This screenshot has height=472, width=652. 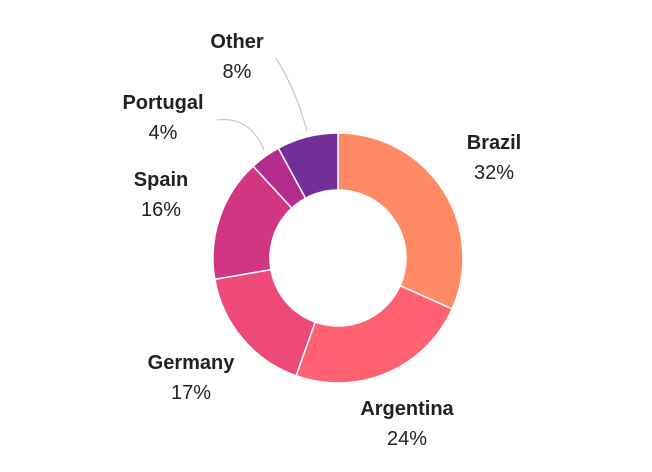 I want to click on slice-label-other: Other, so click(x=237, y=42).